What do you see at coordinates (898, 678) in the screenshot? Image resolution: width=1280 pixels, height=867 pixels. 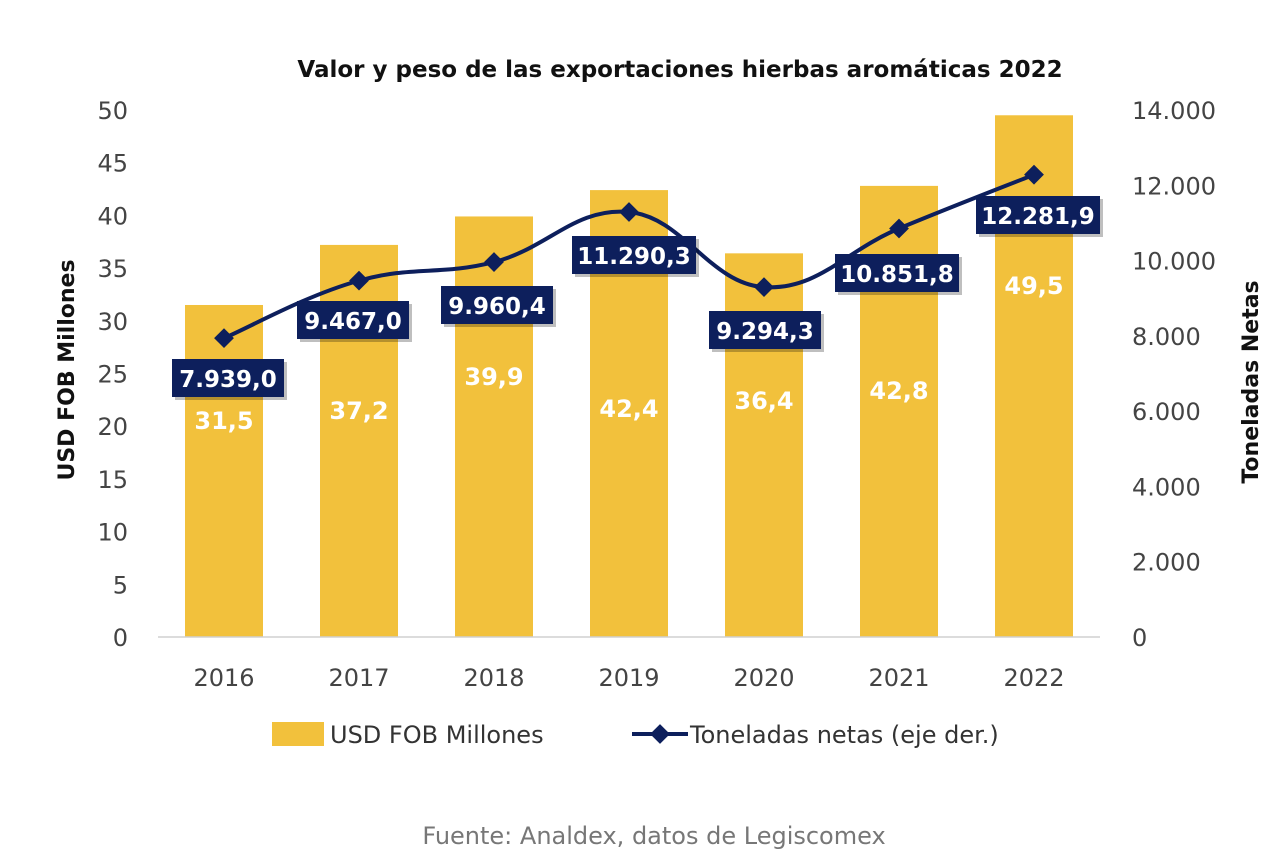 I see `x-tick-label: 2021` at bounding box center [898, 678].